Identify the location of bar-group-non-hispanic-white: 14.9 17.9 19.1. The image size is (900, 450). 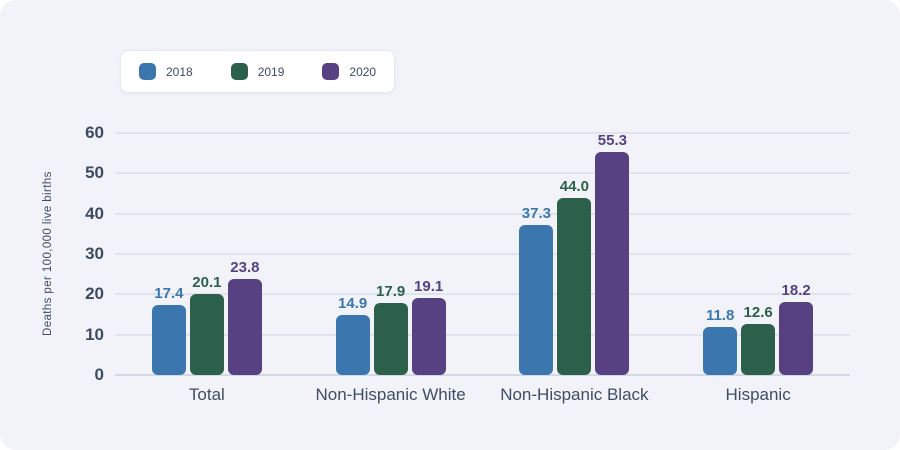
(391, 254).